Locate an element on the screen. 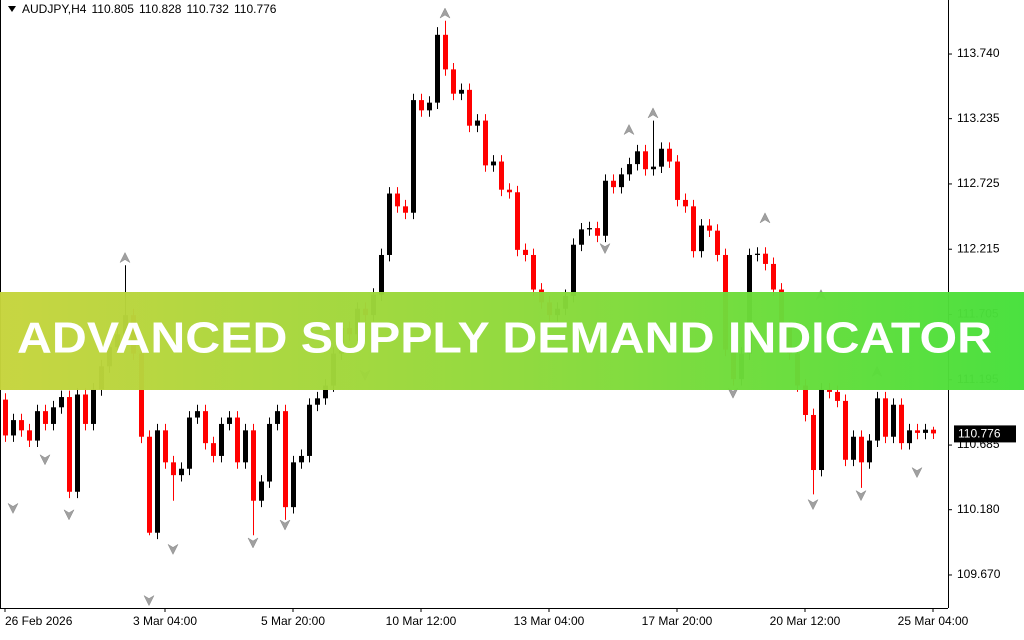  y-tick-label: 109.670 is located at coordinates (979, 574).